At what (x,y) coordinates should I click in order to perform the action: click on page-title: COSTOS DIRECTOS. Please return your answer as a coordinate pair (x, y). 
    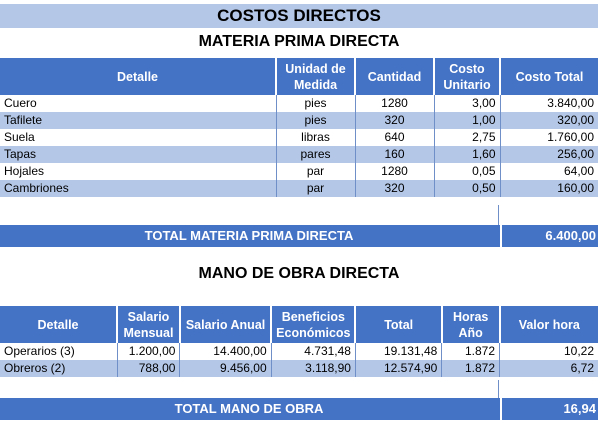
    Looking at the image, I should click on (299, 16).